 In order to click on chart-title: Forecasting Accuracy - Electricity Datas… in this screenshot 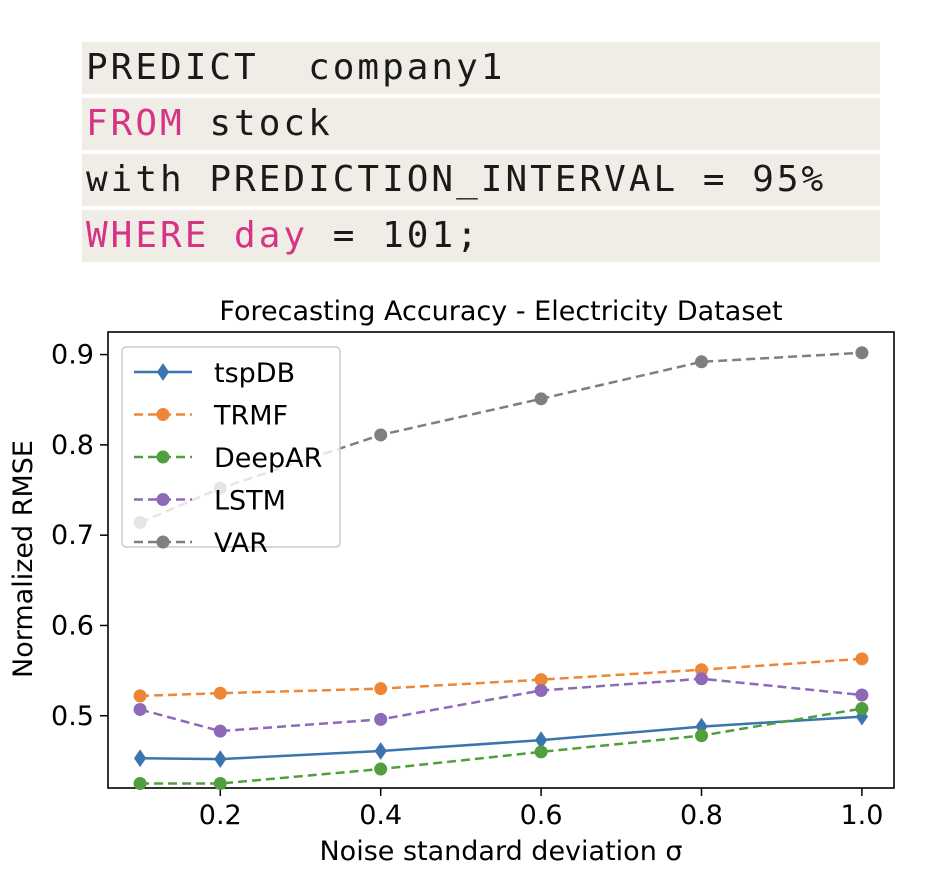, I will do `click(500, 311)`.